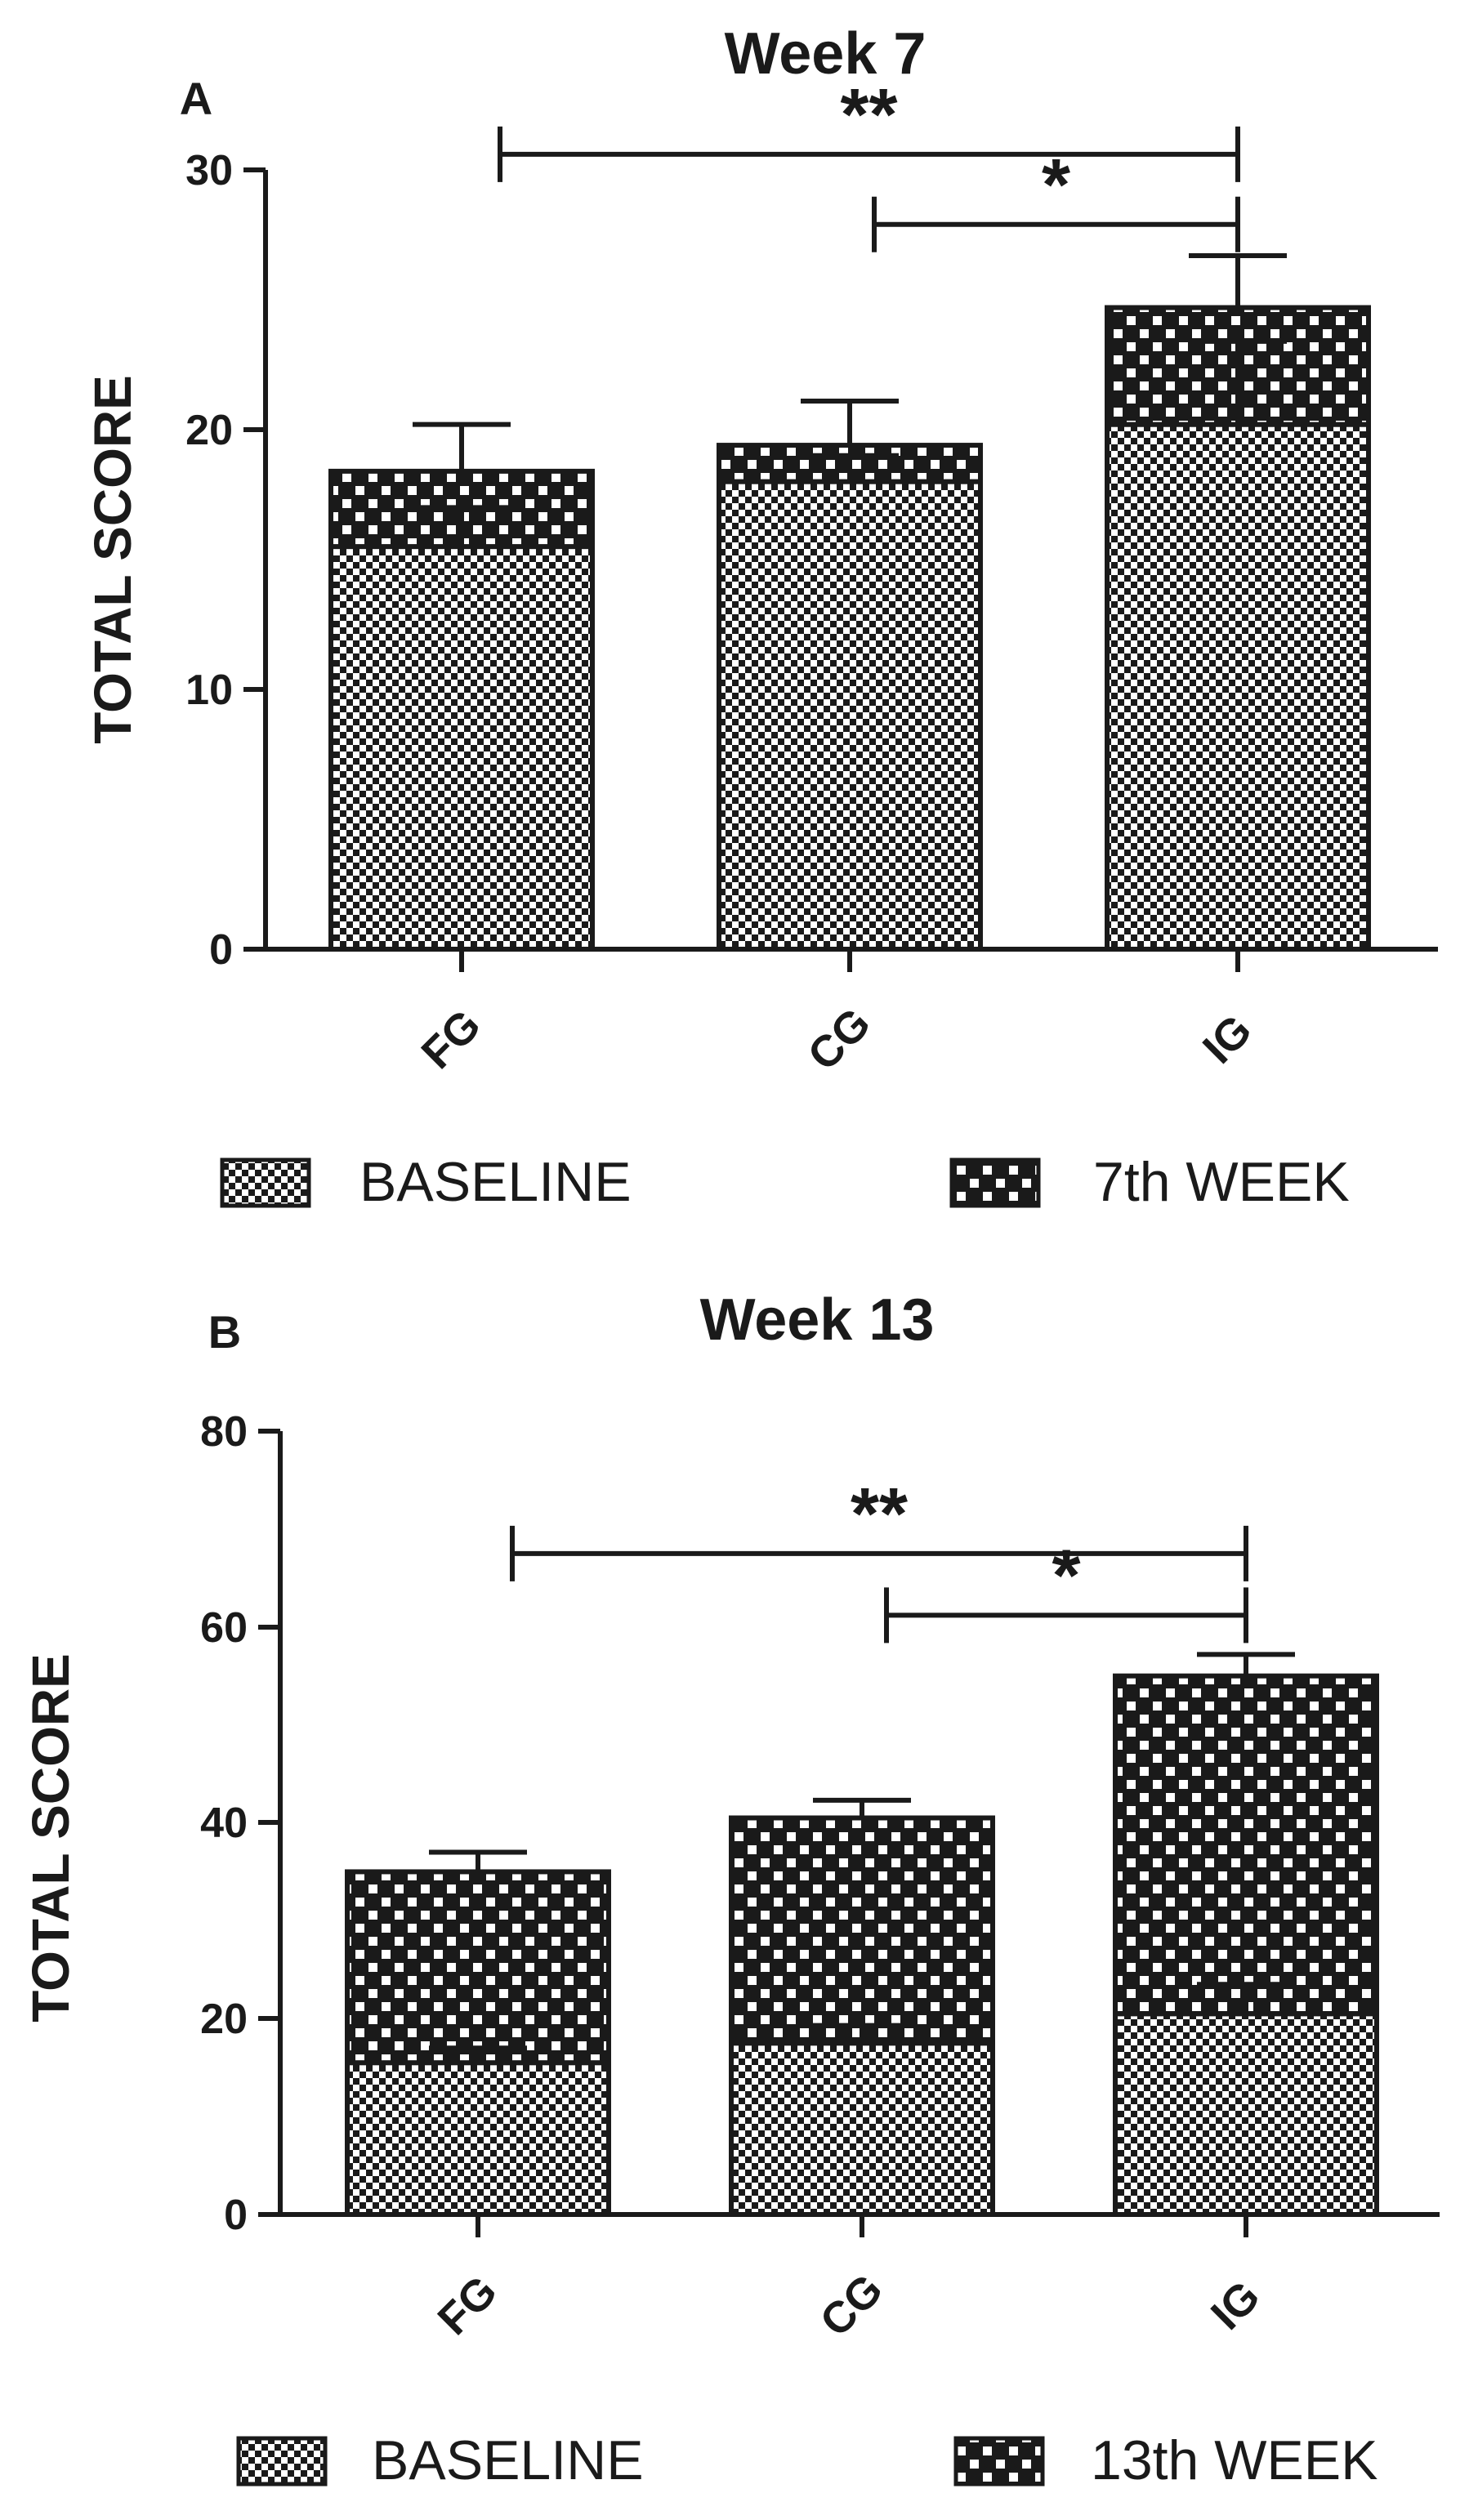 This screenshot has height=2520, width=1478. What do you see at coordinates (478, 1967) in the screenshot?
I see `bar-week-fg` at bounding box center [478, 1967].